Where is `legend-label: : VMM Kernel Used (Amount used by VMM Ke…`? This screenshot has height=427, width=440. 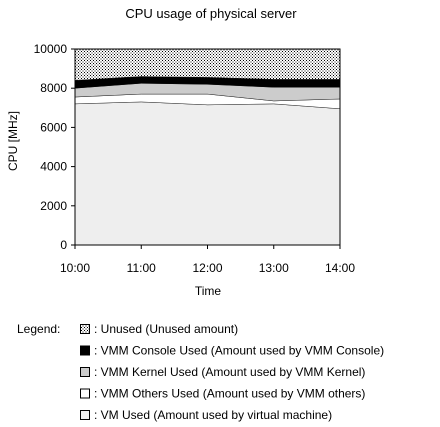 legend-label: : VMM Kernel Used (Amount used by VMM Ke… is located at coordinates (229, 372).